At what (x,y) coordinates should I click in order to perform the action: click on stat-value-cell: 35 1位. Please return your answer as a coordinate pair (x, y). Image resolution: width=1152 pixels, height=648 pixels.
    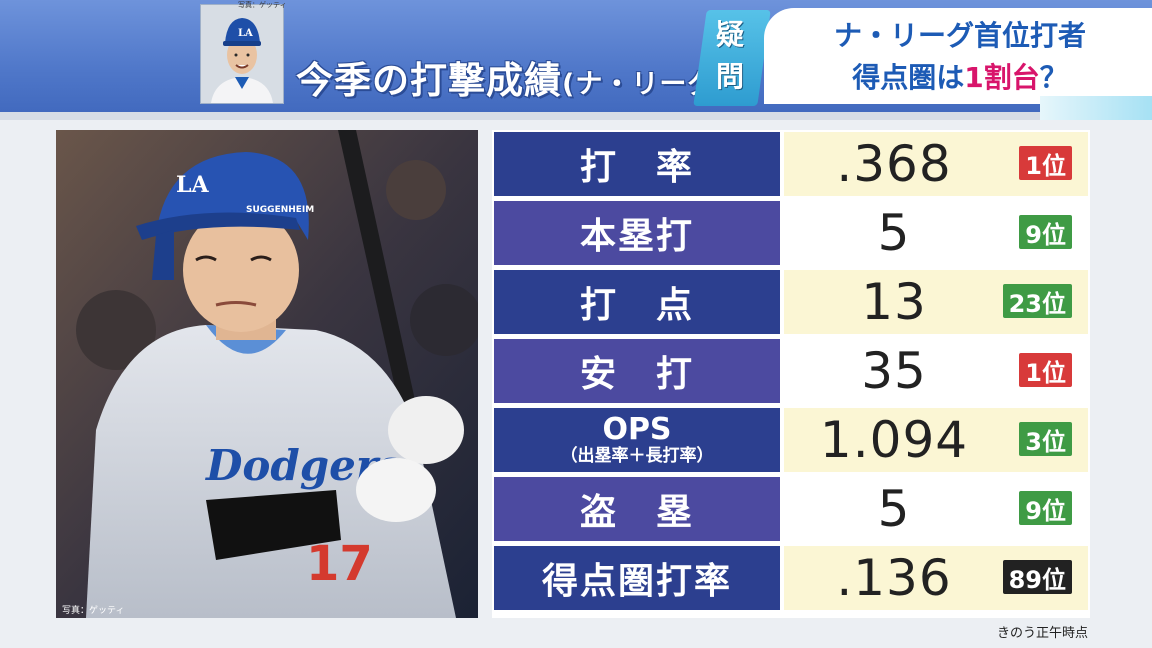
    Looking at the image, I should click on (936, 371).